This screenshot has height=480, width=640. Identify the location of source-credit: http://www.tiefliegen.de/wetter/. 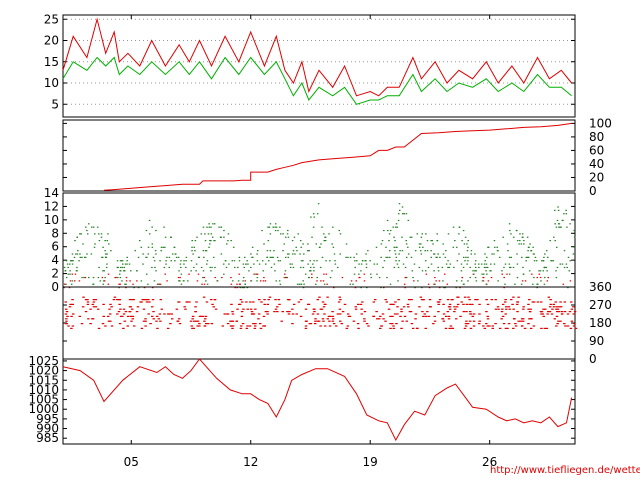
(565, 470).